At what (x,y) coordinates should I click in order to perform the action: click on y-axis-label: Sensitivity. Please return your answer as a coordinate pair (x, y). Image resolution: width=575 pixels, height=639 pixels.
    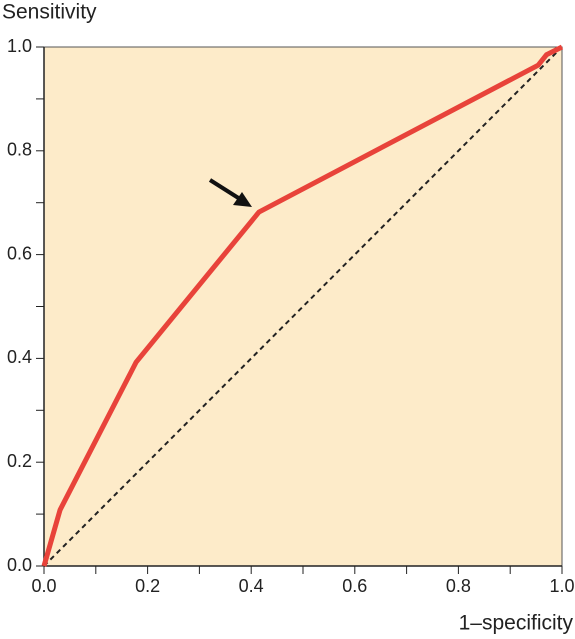
    Looking at the image, I should click on (49, 12).